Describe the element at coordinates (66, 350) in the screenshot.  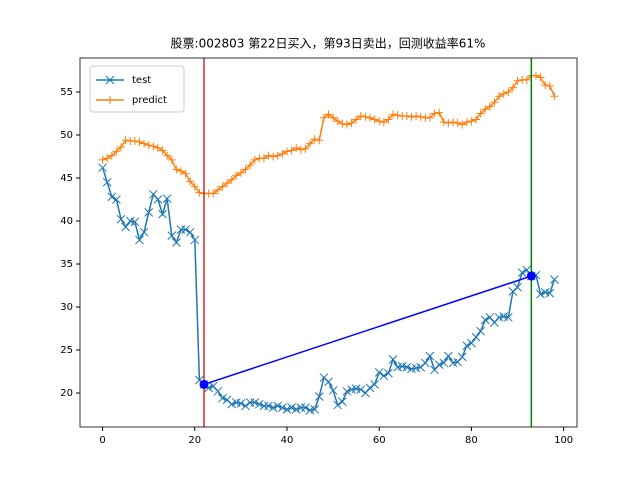
I see `y-tick-label: 25` at that location.